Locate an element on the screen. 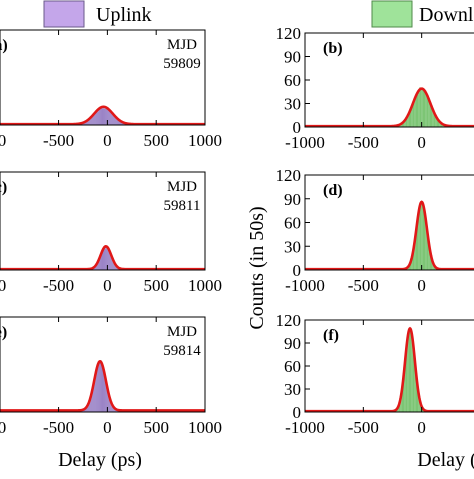 The height and width of the screenshot is (479, 474). legend-downlink-swatch is located at coordinates (392, 14).